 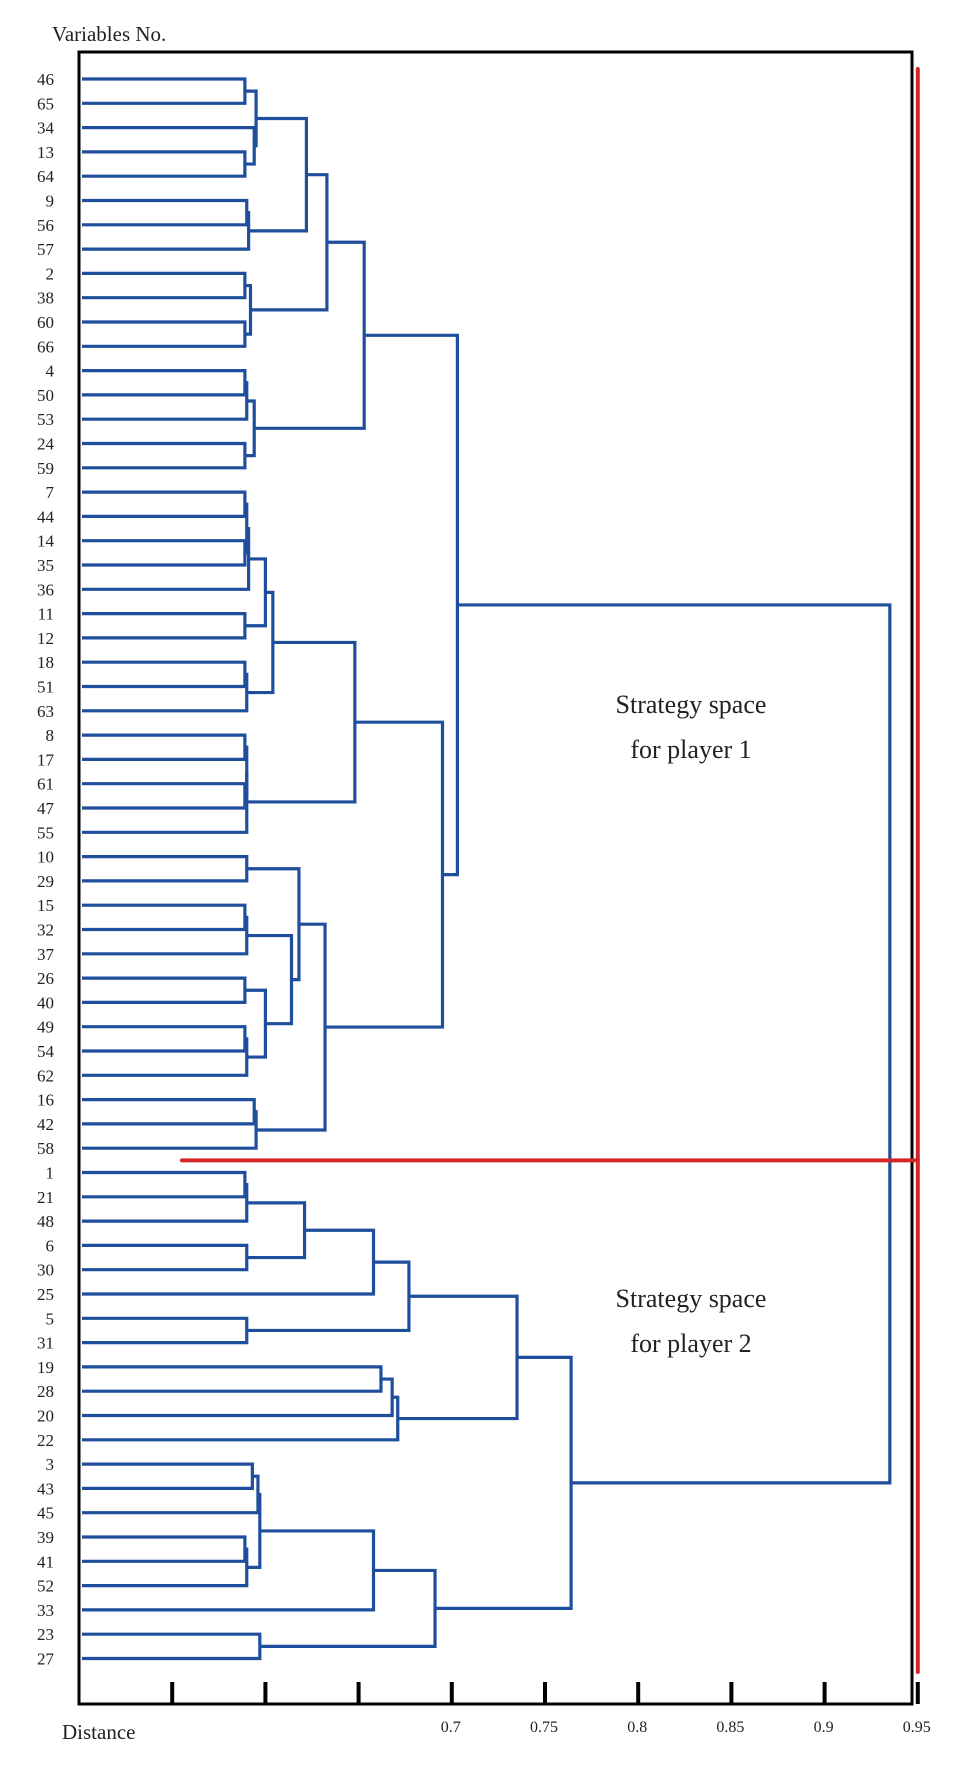 What do you see at coordinates (50, 1464) in the screenshot?
I see `leaf-label-3: 3` at bounding box center [50, 1464].